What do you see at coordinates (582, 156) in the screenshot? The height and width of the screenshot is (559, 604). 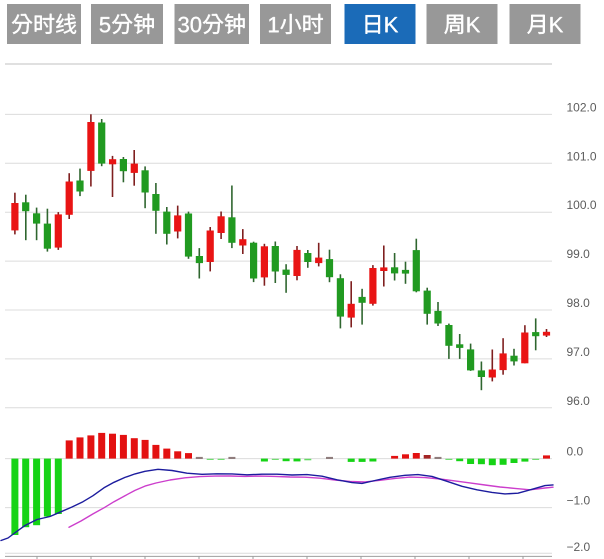 I see `svg-text: 101.0` at bounding box center [582, 156].